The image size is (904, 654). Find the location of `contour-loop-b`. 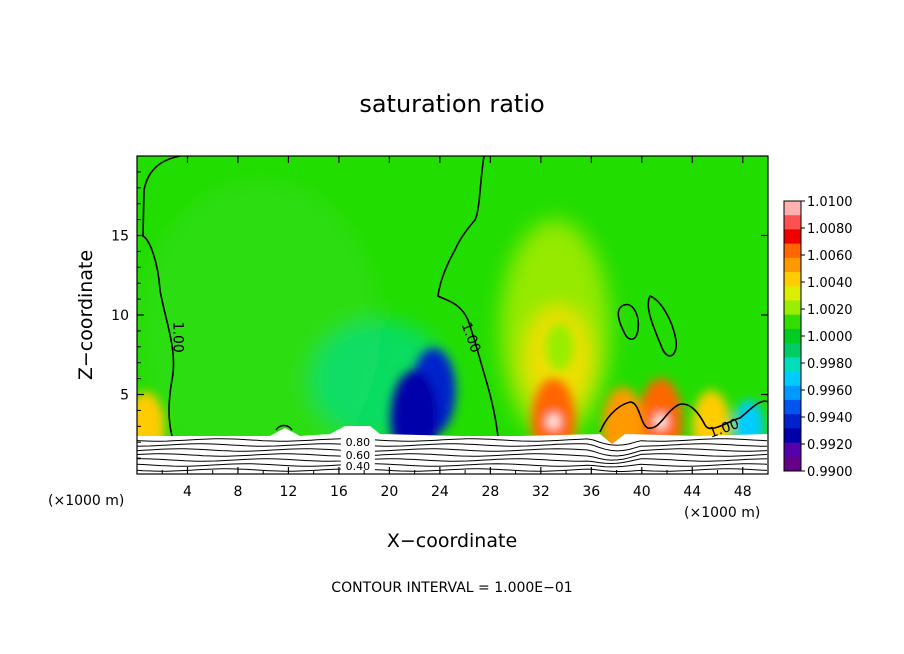

contour-loop-b is located at coordinates (662, 325).